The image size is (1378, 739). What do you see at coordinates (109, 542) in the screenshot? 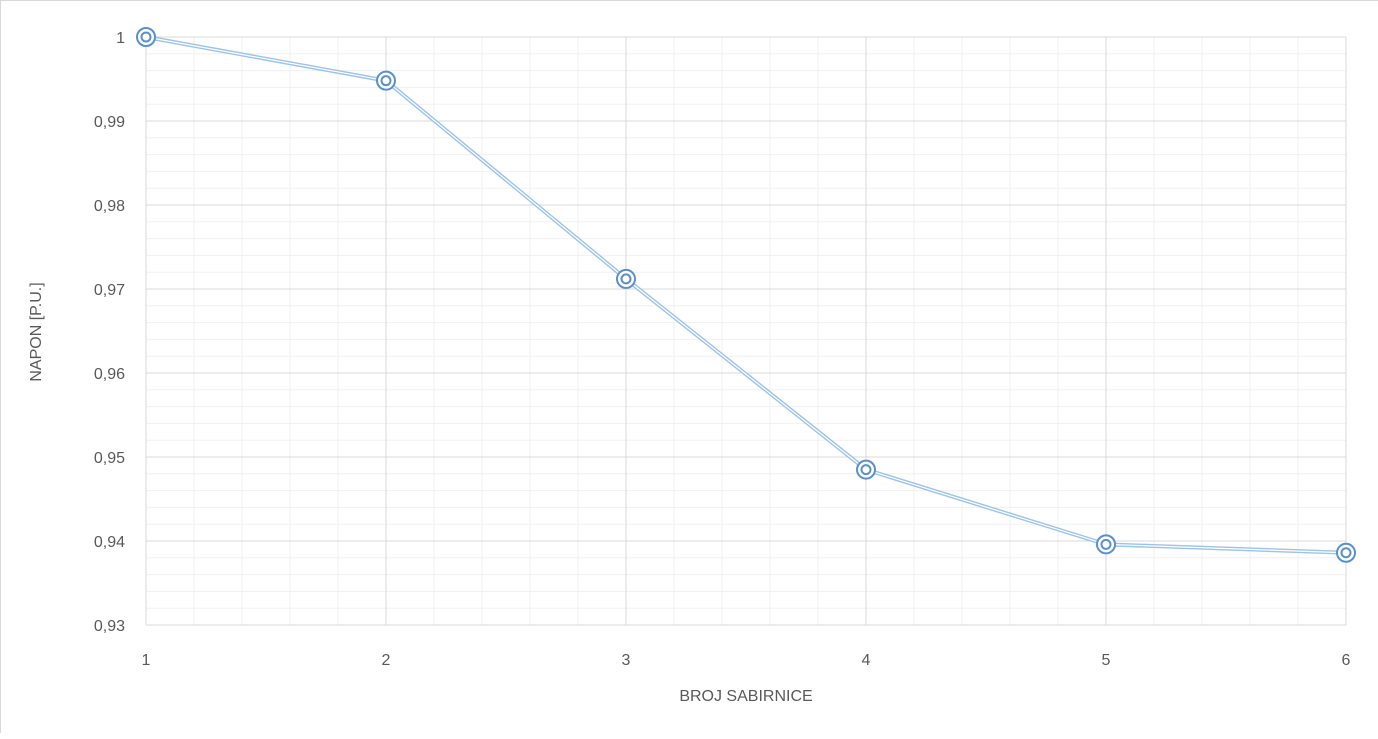
I see `y-tick-label: 0,94` at bounding box center [109, 542].